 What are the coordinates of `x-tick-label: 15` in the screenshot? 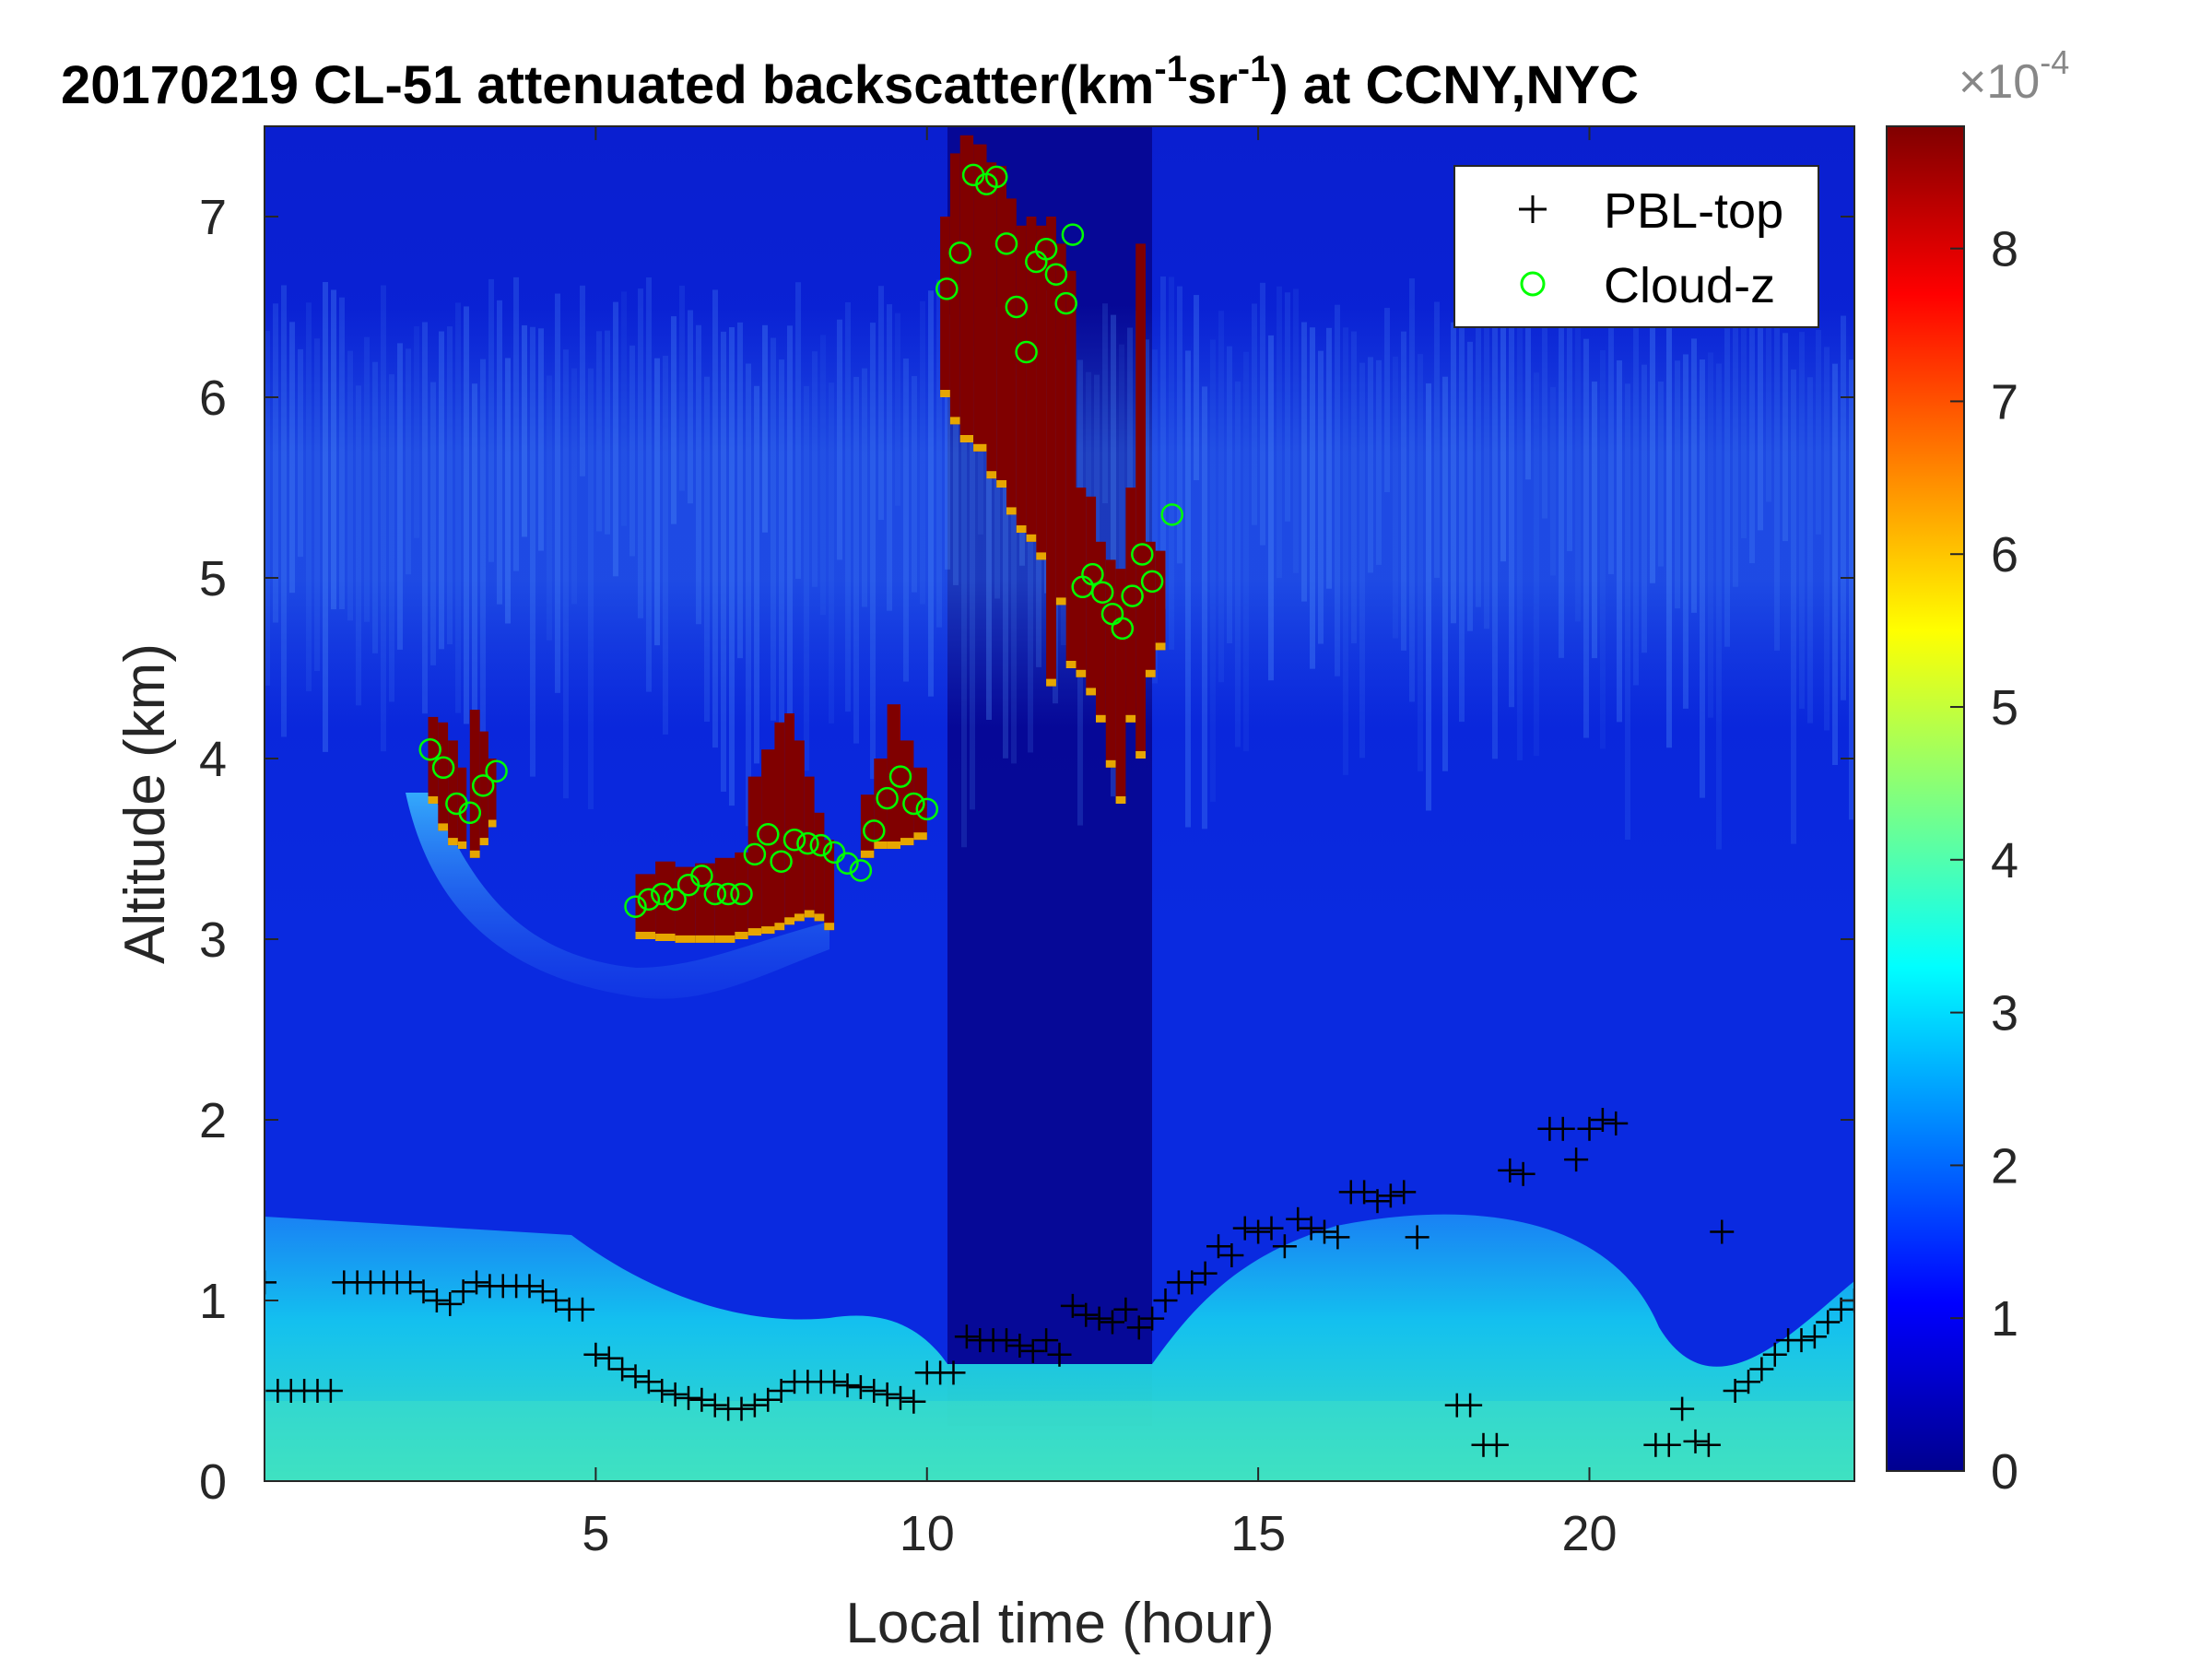 It's located at (1258, 1533).